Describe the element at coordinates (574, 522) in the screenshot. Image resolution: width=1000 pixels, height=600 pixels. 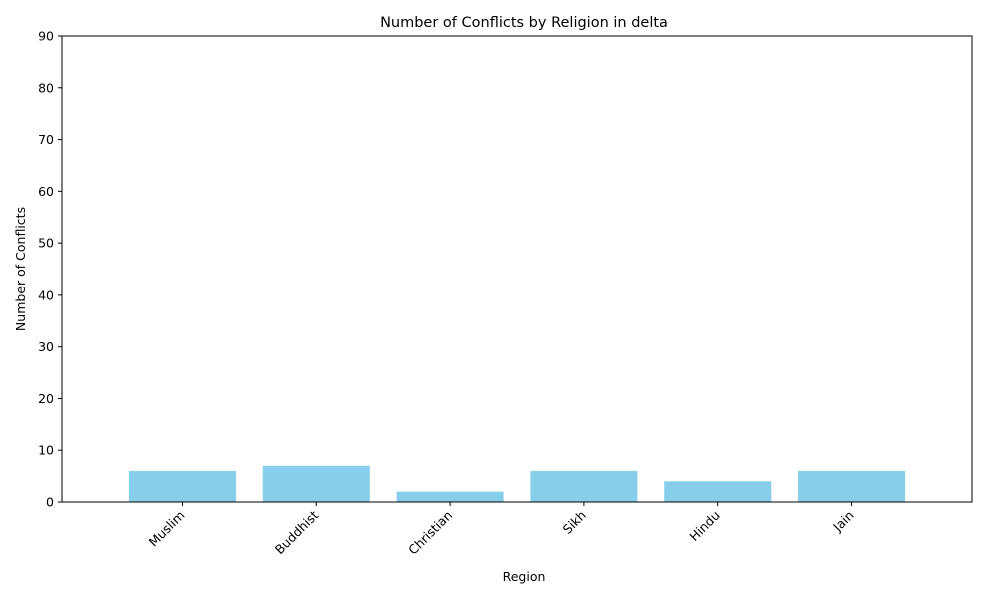
I see `x-tick-label-sikh: Sikh` at that location.